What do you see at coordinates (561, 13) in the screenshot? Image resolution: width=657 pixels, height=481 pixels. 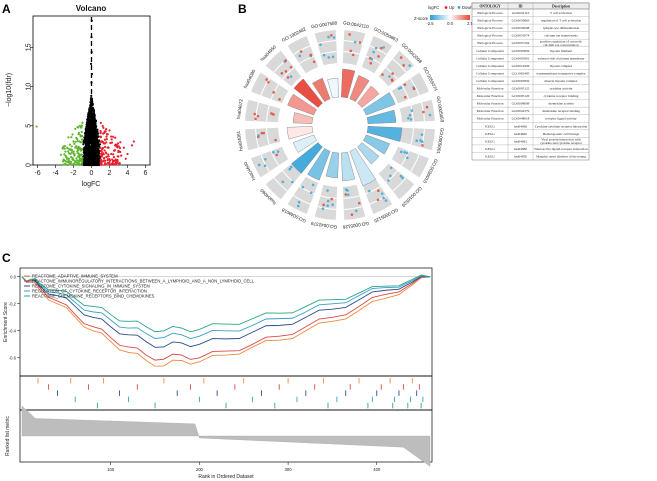 I see `table-cell: T cell activation` at bounding box center [561, 13].